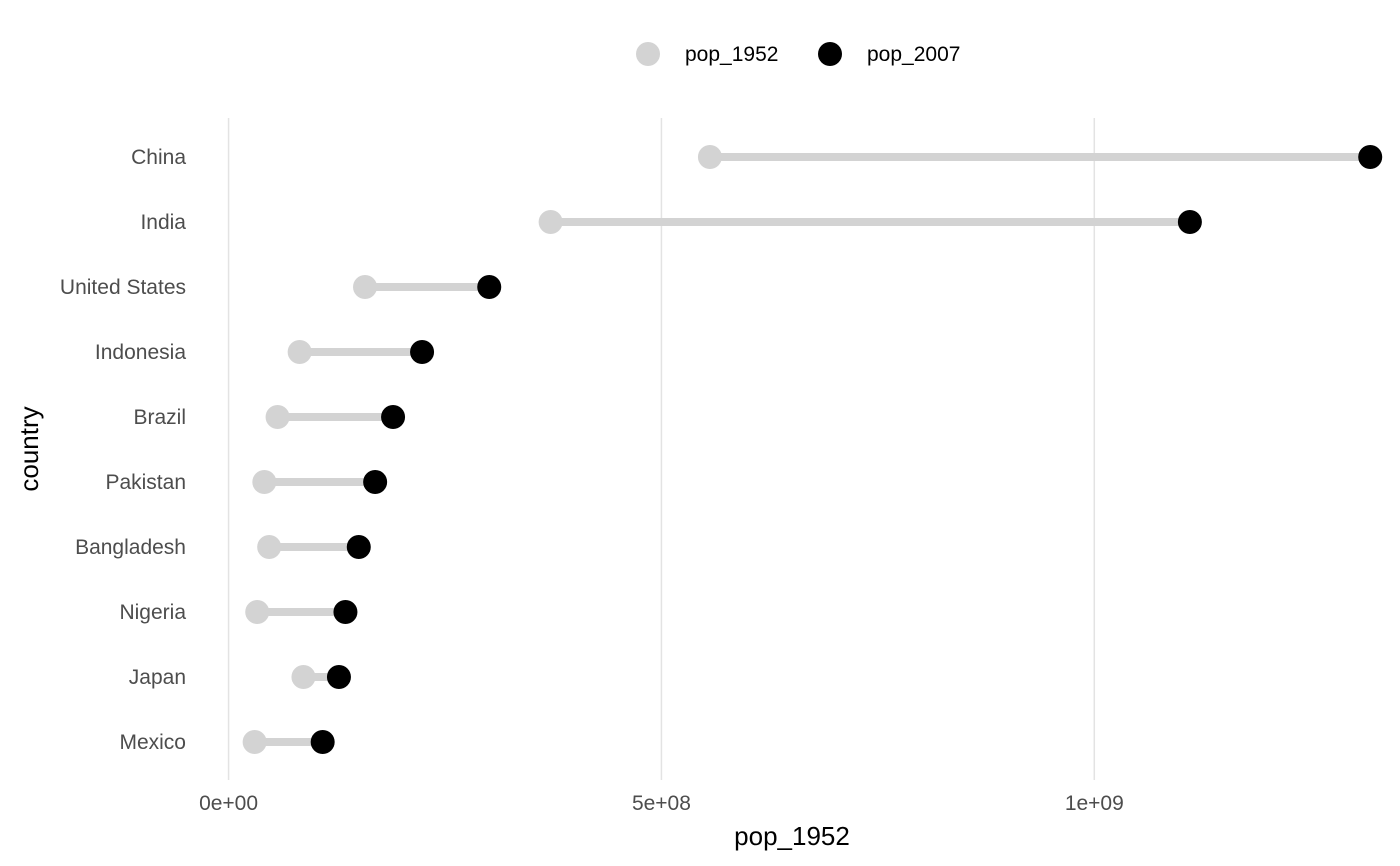  Describe the element at coordinates (375, 482) in the screenshot. I see `point-pop-2007-pakistan` at that location.